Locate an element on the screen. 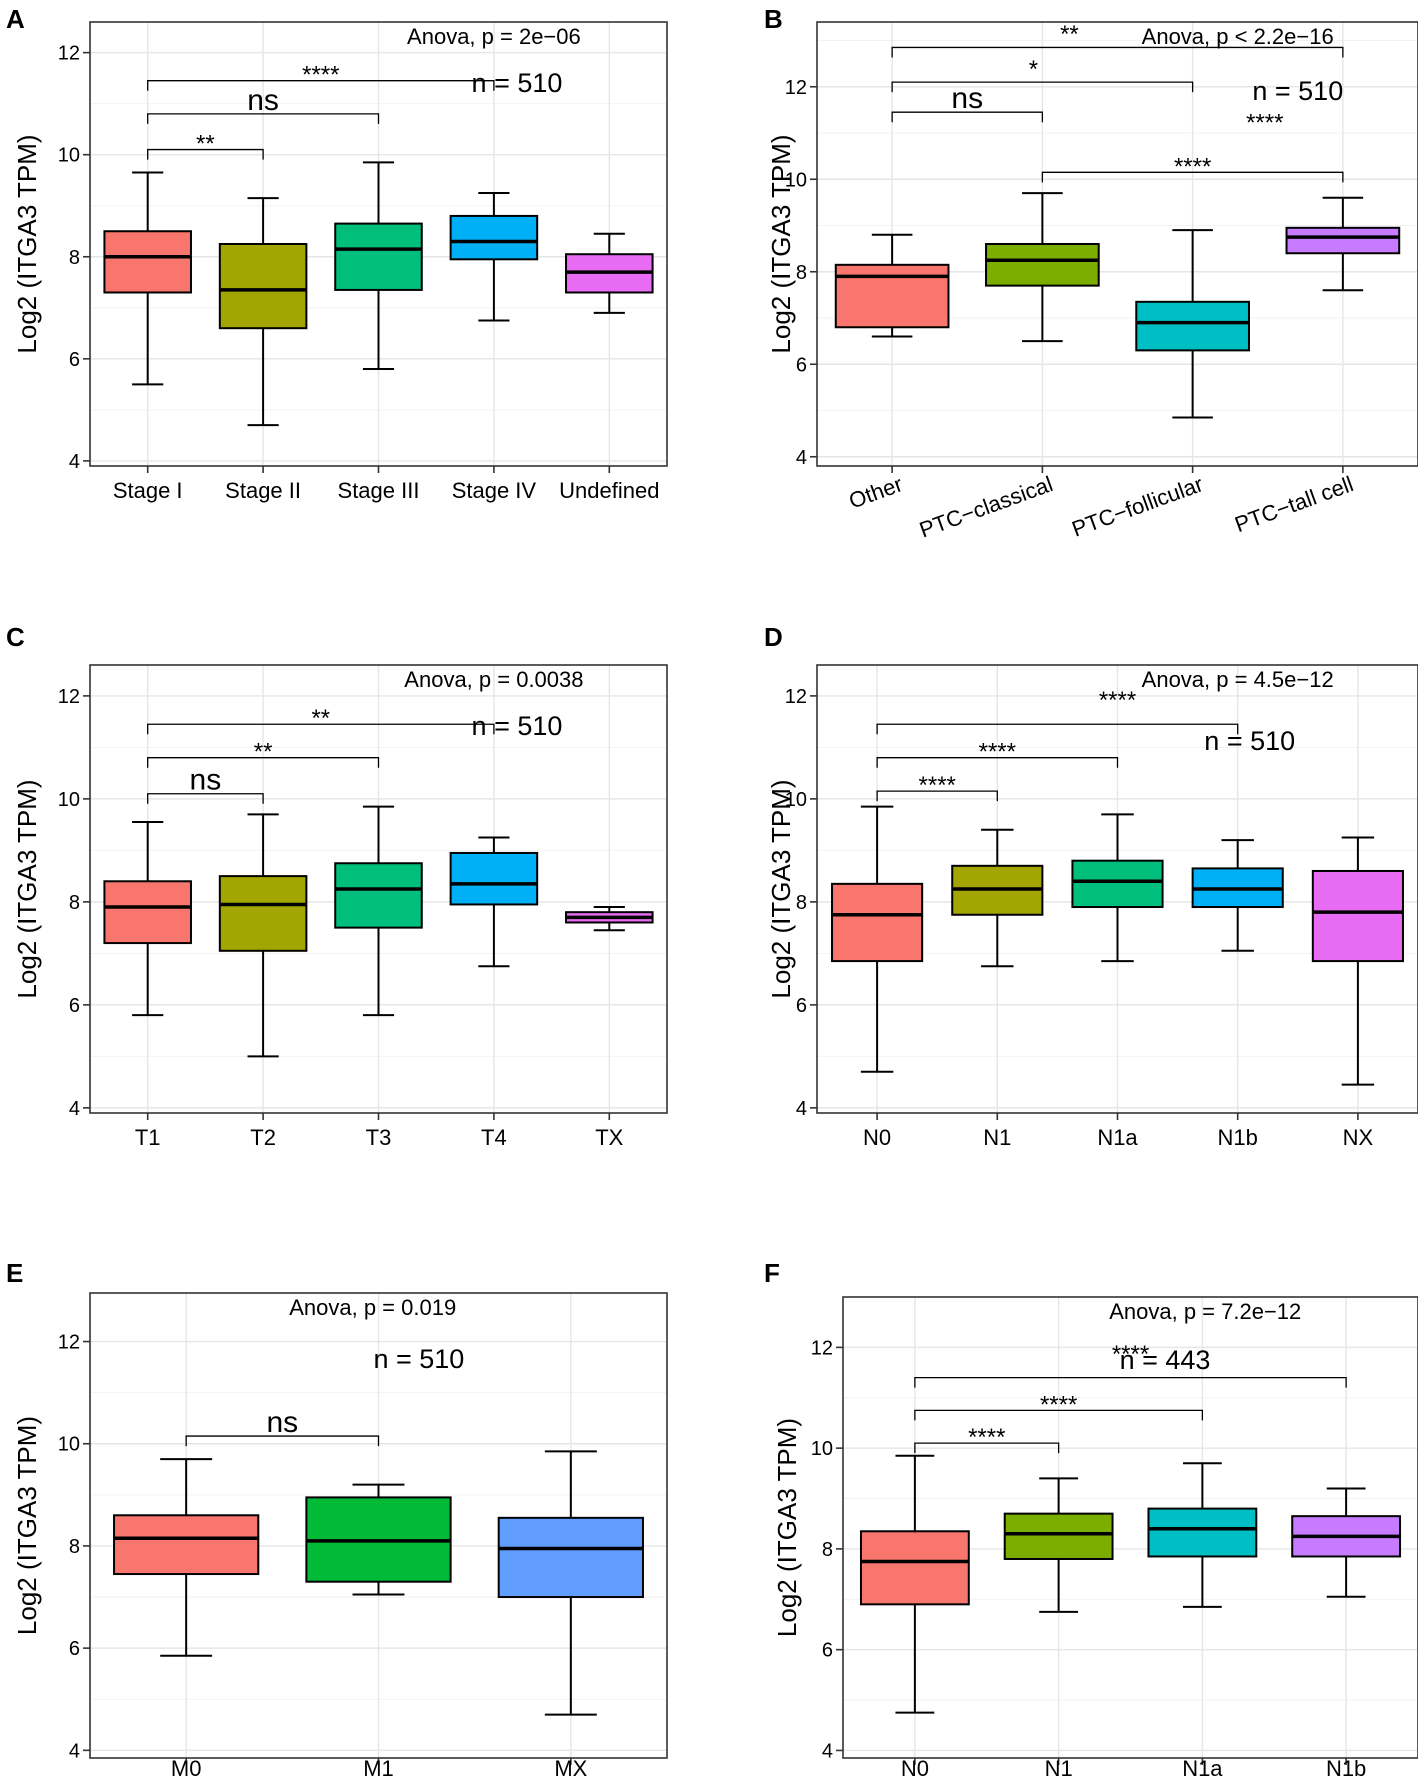 This screenshot has width=1418, height=1782. x-tick-label: MX is located at coordinates (570, 1768).